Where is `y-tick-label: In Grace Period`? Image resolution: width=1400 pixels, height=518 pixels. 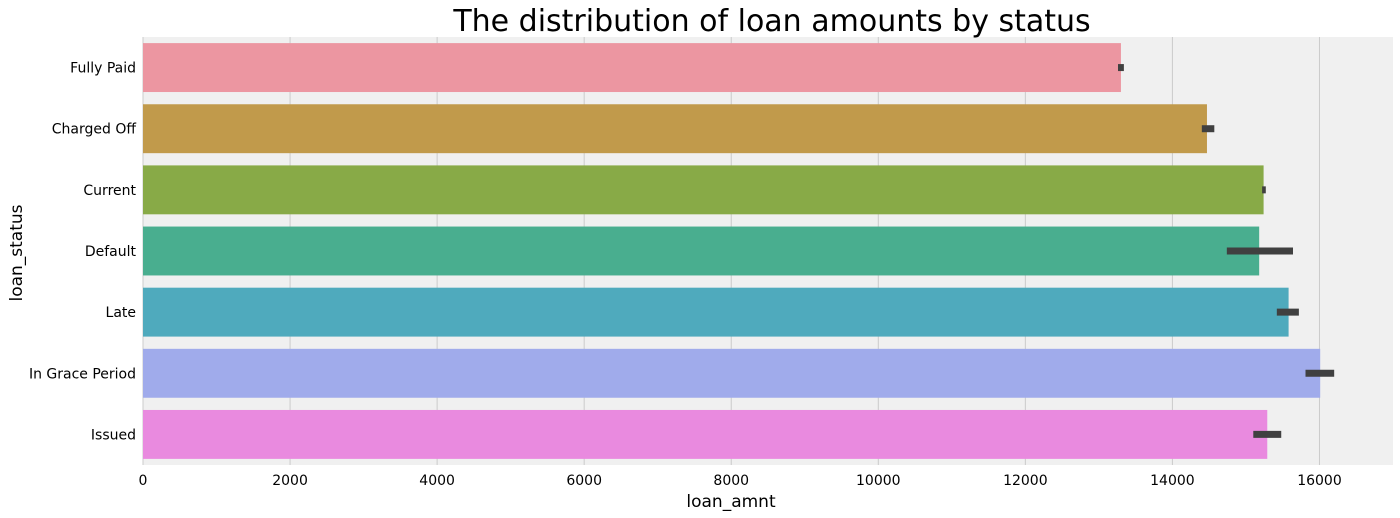
y-tick-label: In Grace Period is located at coordinates (82, 374).